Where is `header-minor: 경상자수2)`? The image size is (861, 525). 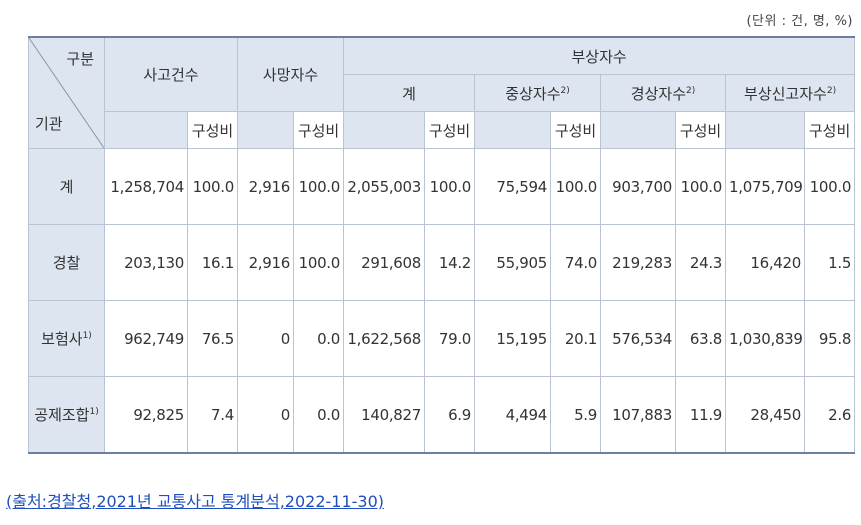 header-minor: 경상자수2) is located at coordinates (663, 93).